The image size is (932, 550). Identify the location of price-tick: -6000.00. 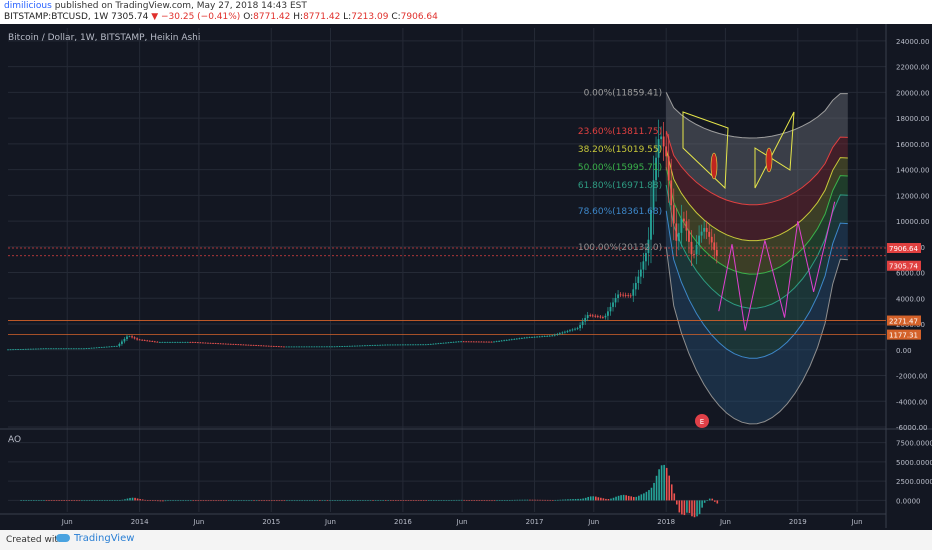
(911, 428).